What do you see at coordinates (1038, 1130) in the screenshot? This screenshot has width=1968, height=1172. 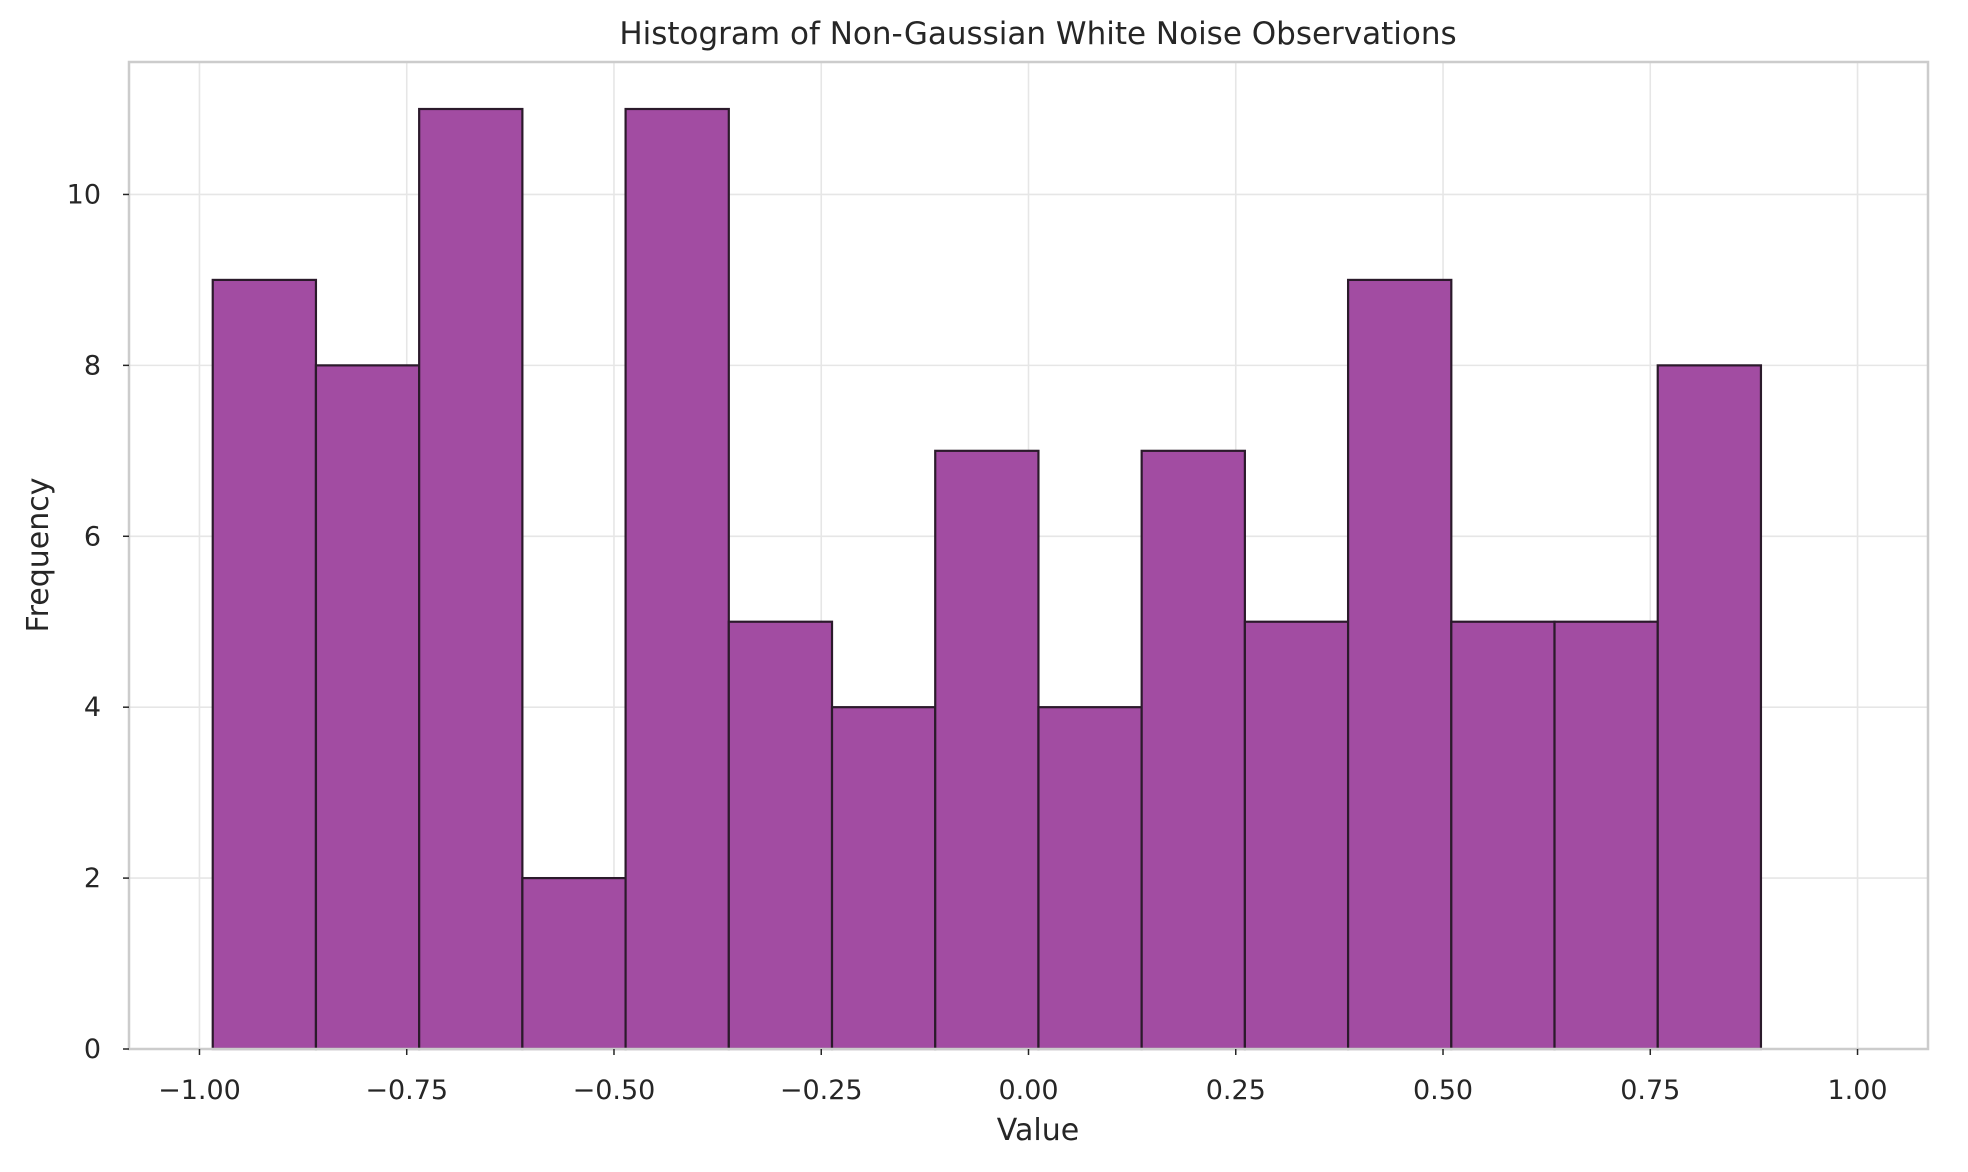 I see `x-axis-label: Value` at bounding box center [1038, 1130].